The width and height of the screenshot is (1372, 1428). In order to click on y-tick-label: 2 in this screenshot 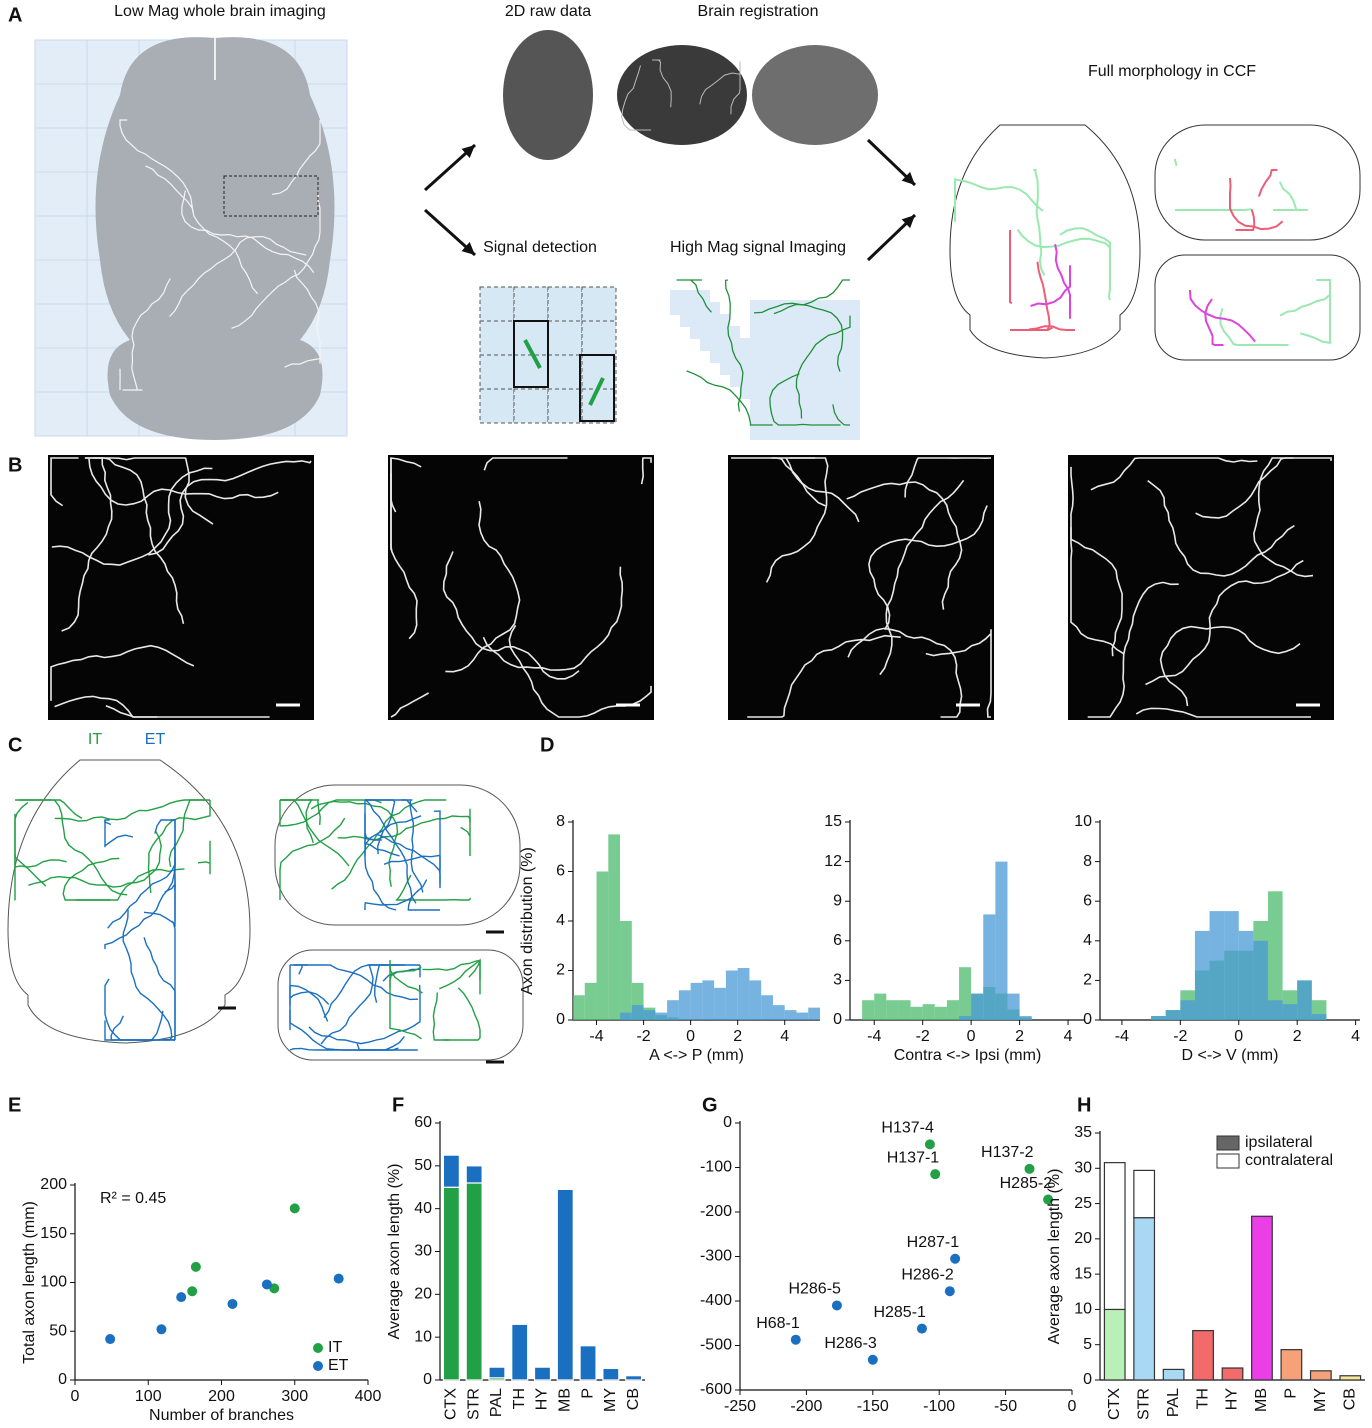, I will do `click(560, 970)`.